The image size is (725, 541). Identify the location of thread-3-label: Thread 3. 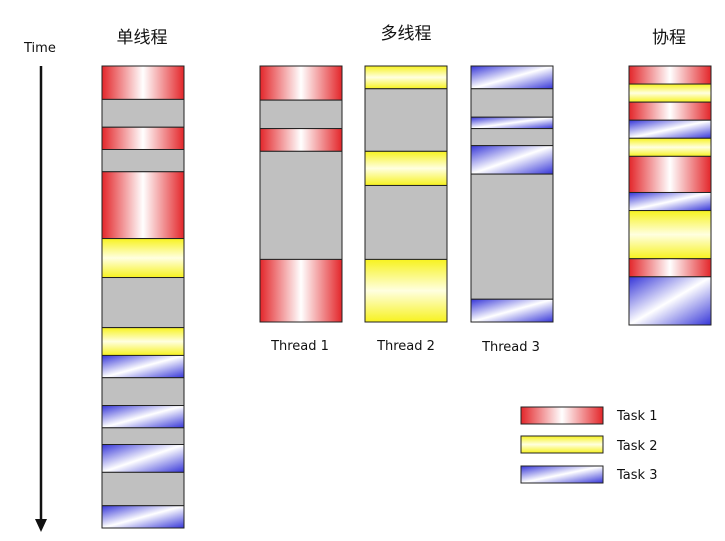
(510, 347).